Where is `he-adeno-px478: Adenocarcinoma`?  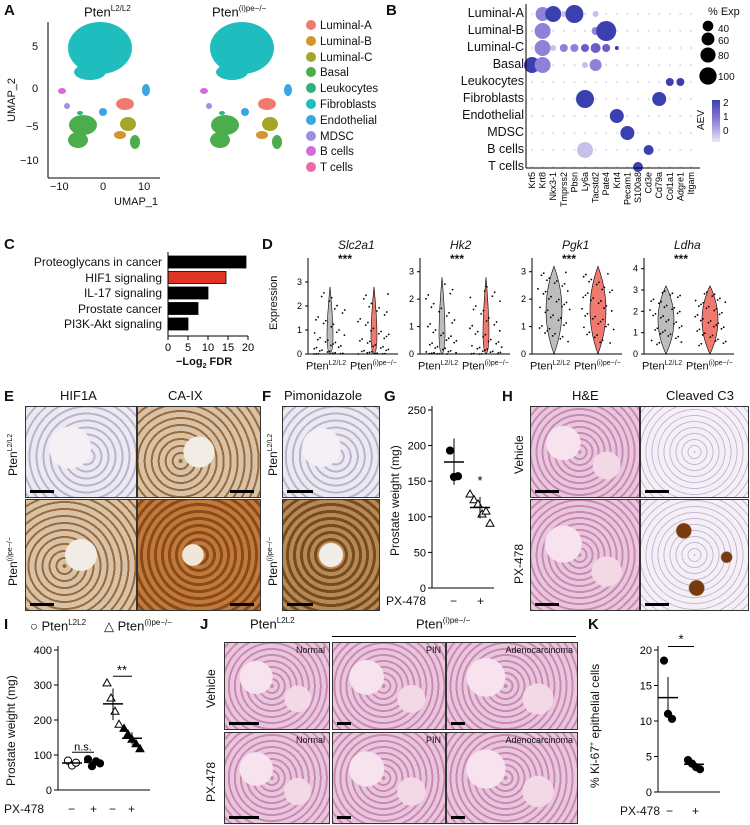 he-adeno-px478: Adenocarcinoma is located at coordinates (512, 778).